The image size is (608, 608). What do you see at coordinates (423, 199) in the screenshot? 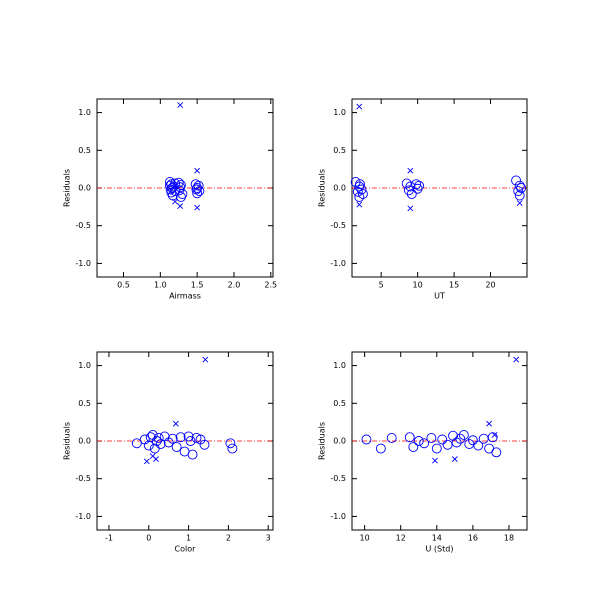
I see `subplot: -1.0 -0.5 0.0 0.5 1.0 5 10 15 20 UT Residuals` at bounding box center [423, 199].